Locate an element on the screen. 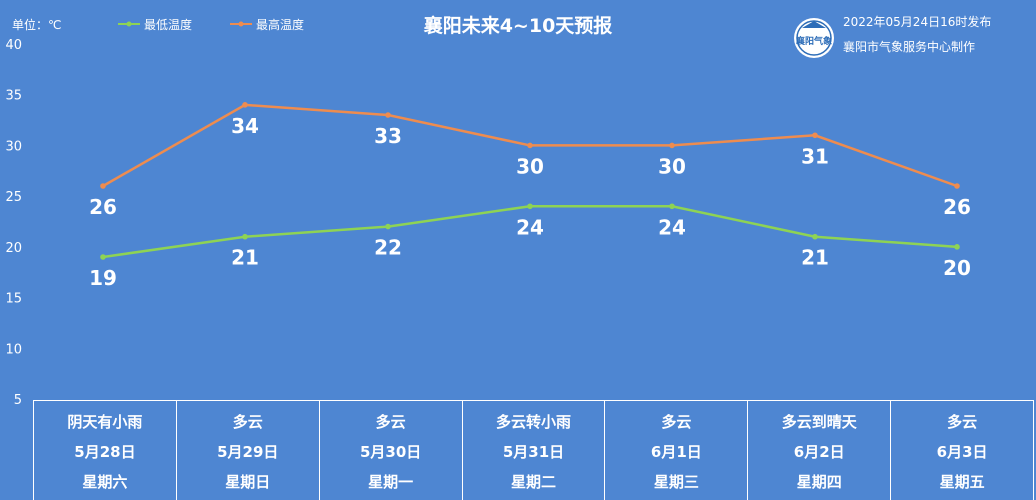 The height and width of the screenshot is (500, 1036). day-date: 5月28日 is located at coordinates (105, 451).